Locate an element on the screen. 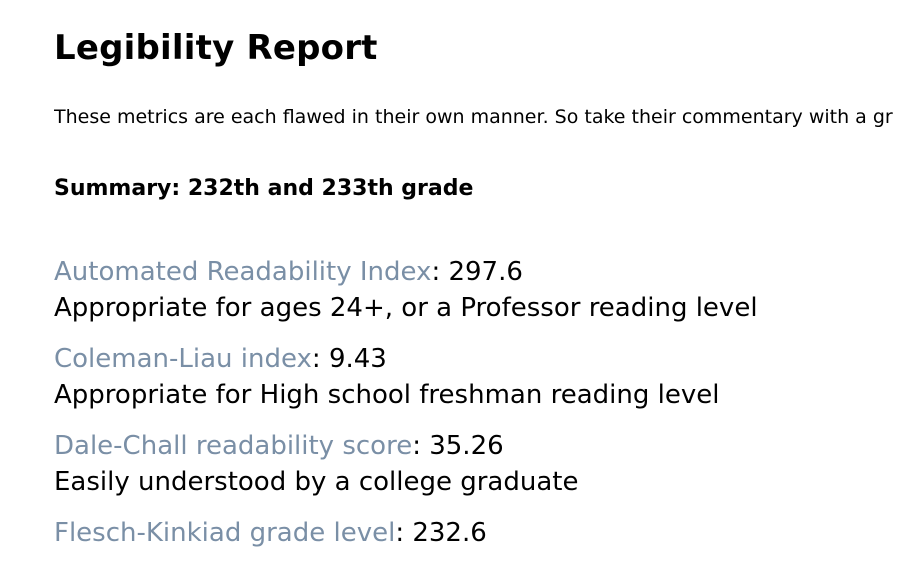  metric-link-flesch-kinkiad-grade-level: Flesch-Kinkiad grade level is located at coordinates (225, 533).